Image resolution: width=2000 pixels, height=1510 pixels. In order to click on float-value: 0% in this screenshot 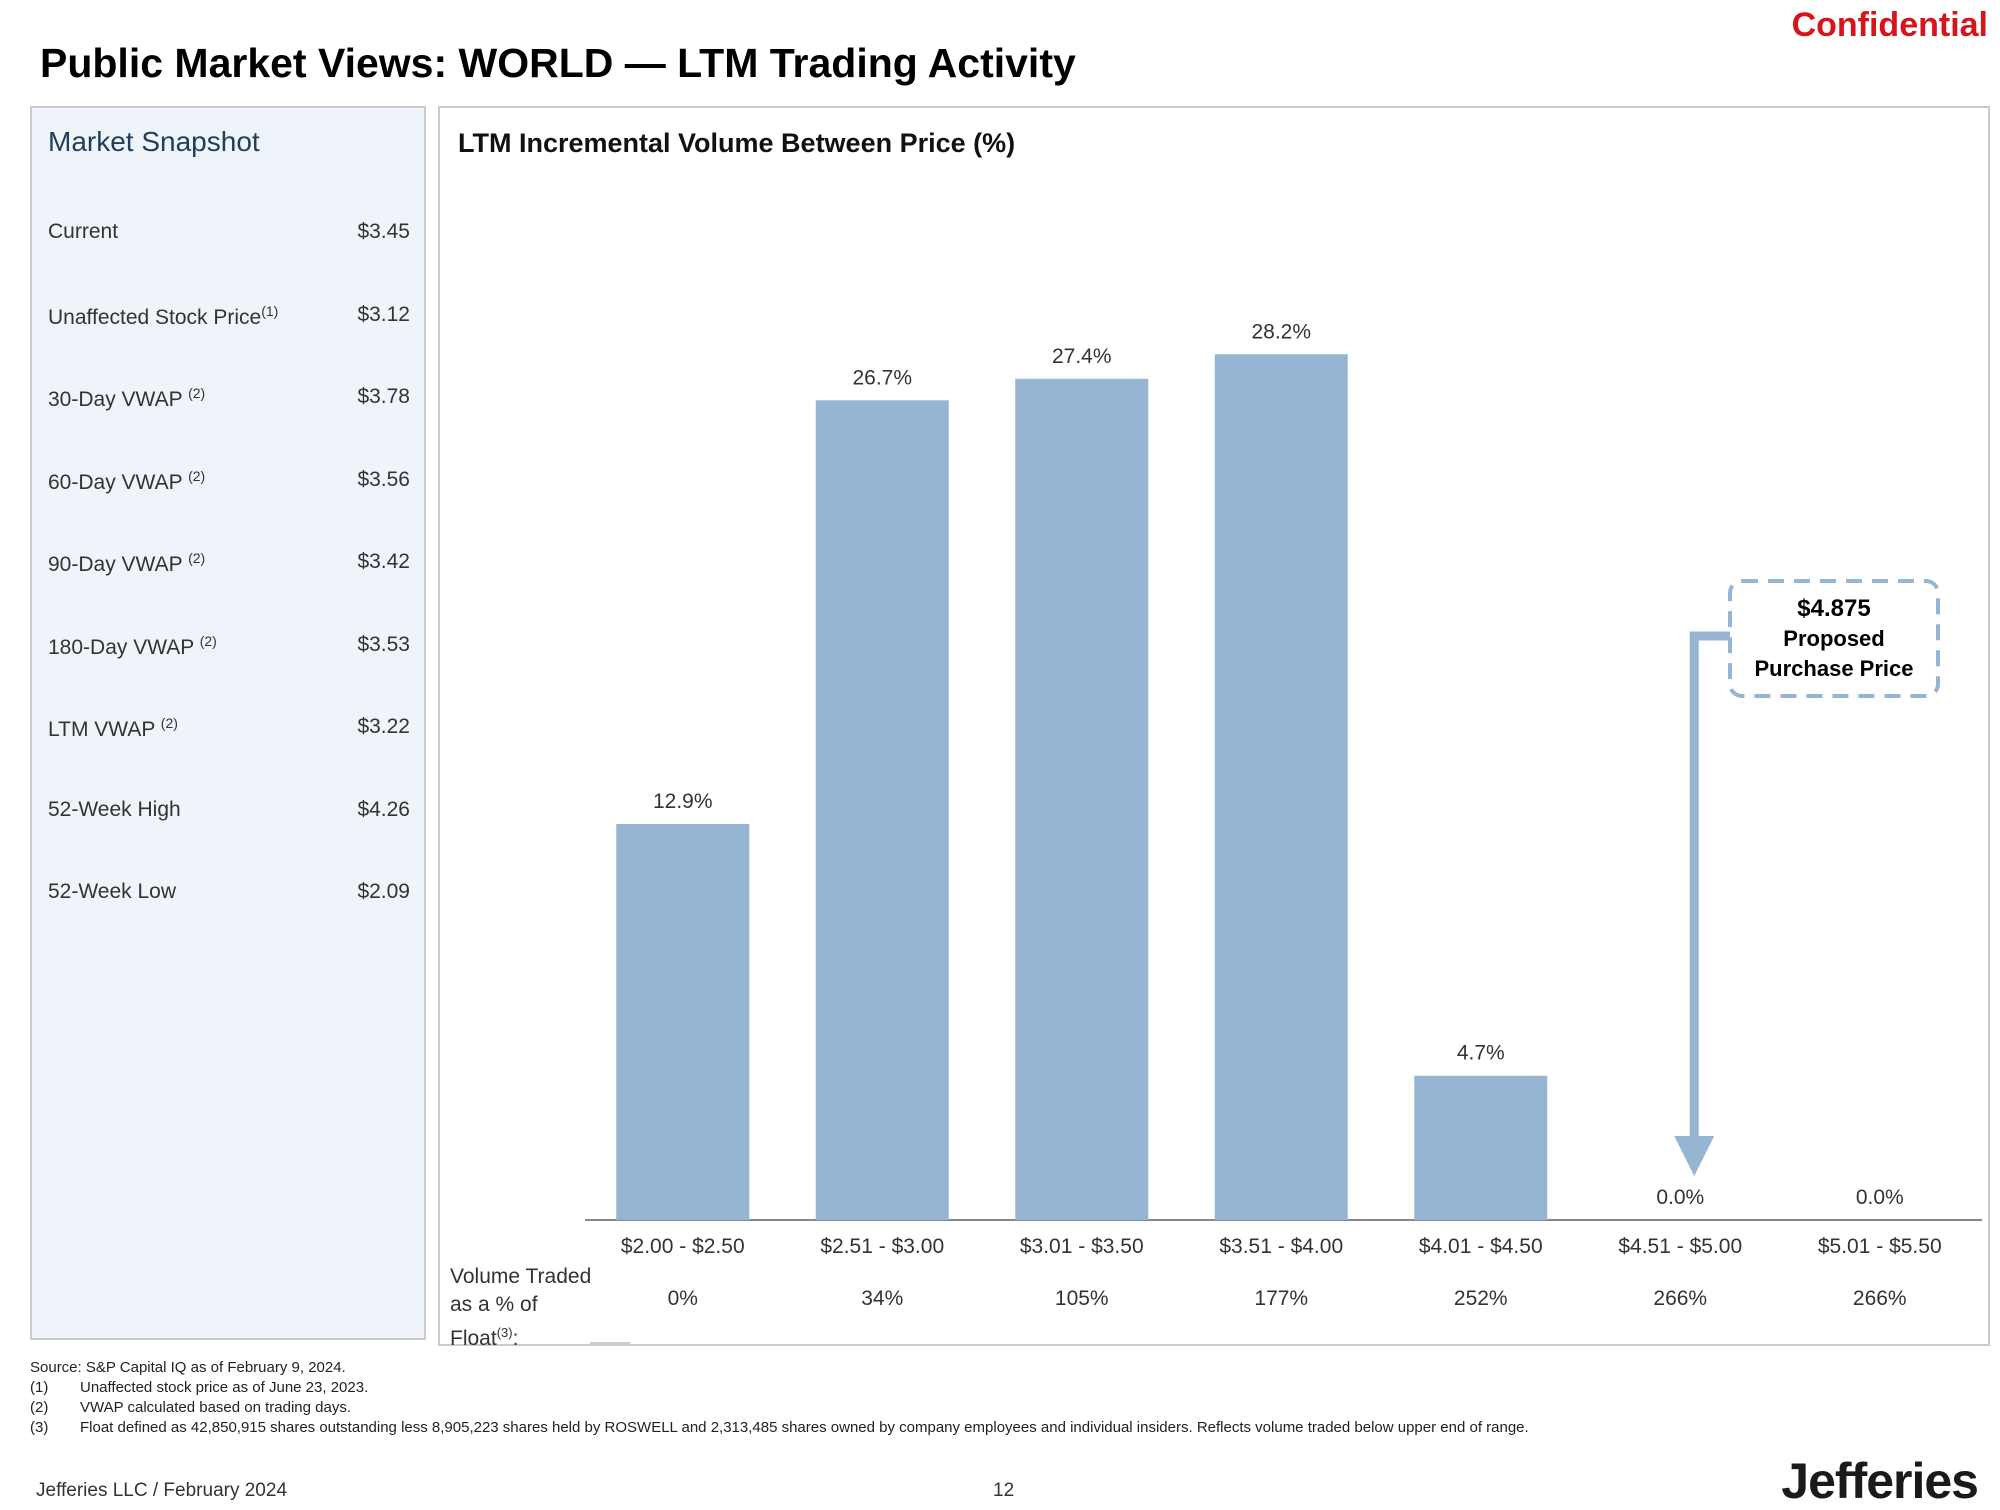, I will do `click(683, 1298)`.